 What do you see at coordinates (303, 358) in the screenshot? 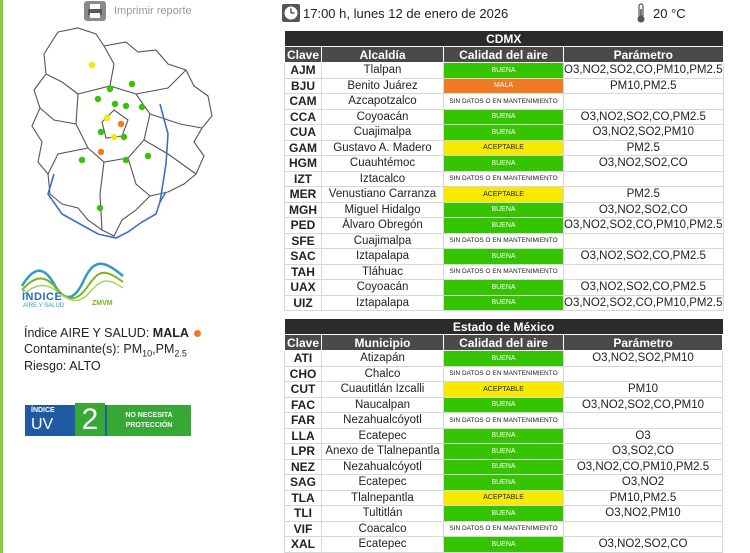
I see `station-code: ATI` at bounding box center [303, 358].